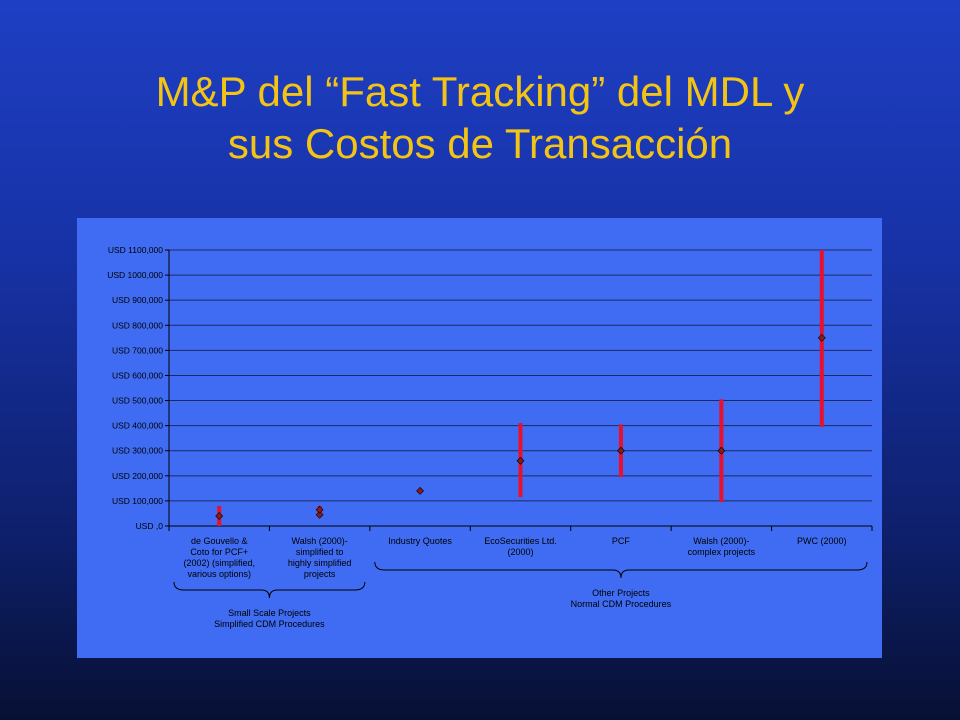  I want to click on group-label: Simplified CDM Procedures, so click(269, 624).